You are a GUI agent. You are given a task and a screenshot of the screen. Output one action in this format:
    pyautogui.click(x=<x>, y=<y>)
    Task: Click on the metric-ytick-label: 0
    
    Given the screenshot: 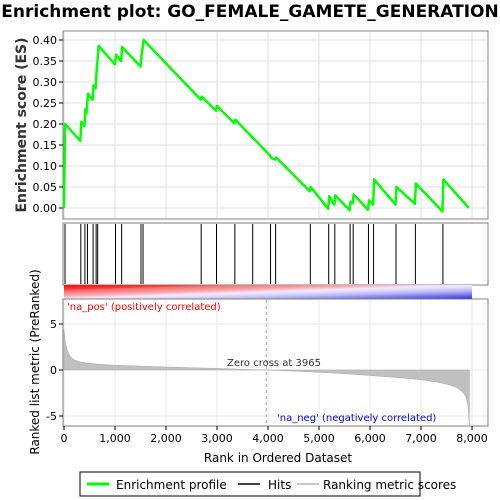 What is the action you would take?
    pyautogui.click(x=53, y=370)
    